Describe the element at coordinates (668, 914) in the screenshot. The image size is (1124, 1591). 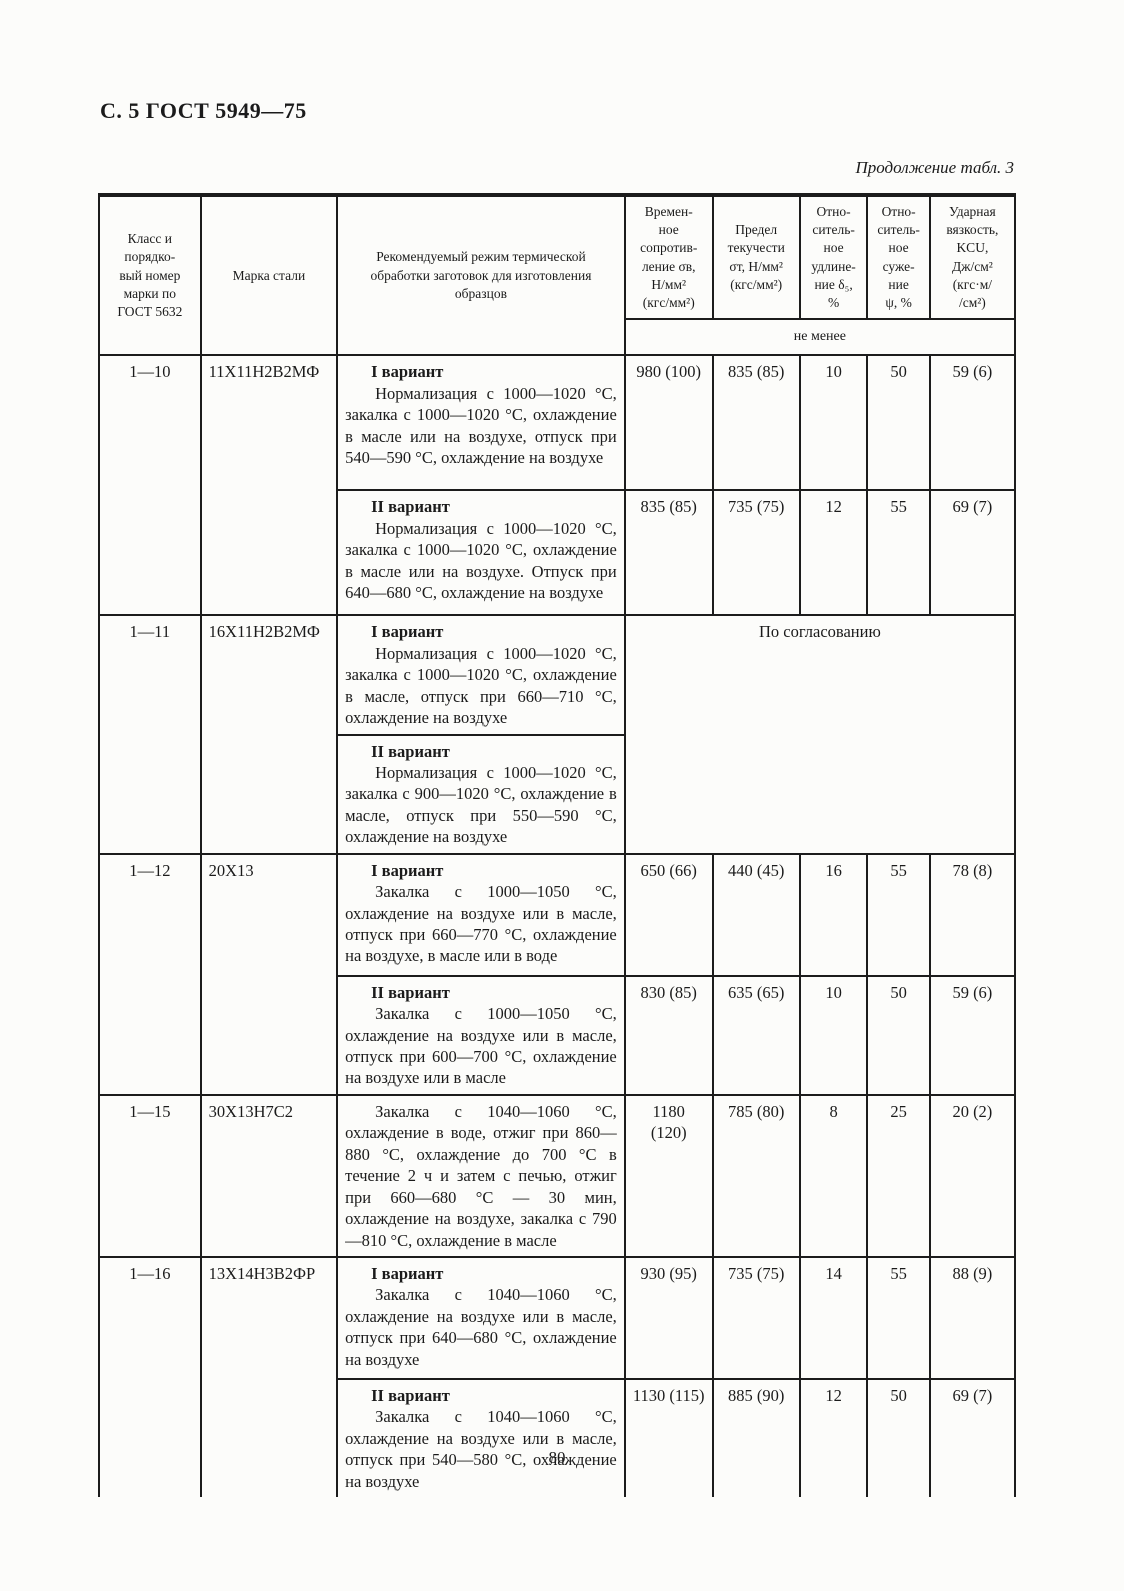
I see `tensile-value: 650 (66)` at that location.